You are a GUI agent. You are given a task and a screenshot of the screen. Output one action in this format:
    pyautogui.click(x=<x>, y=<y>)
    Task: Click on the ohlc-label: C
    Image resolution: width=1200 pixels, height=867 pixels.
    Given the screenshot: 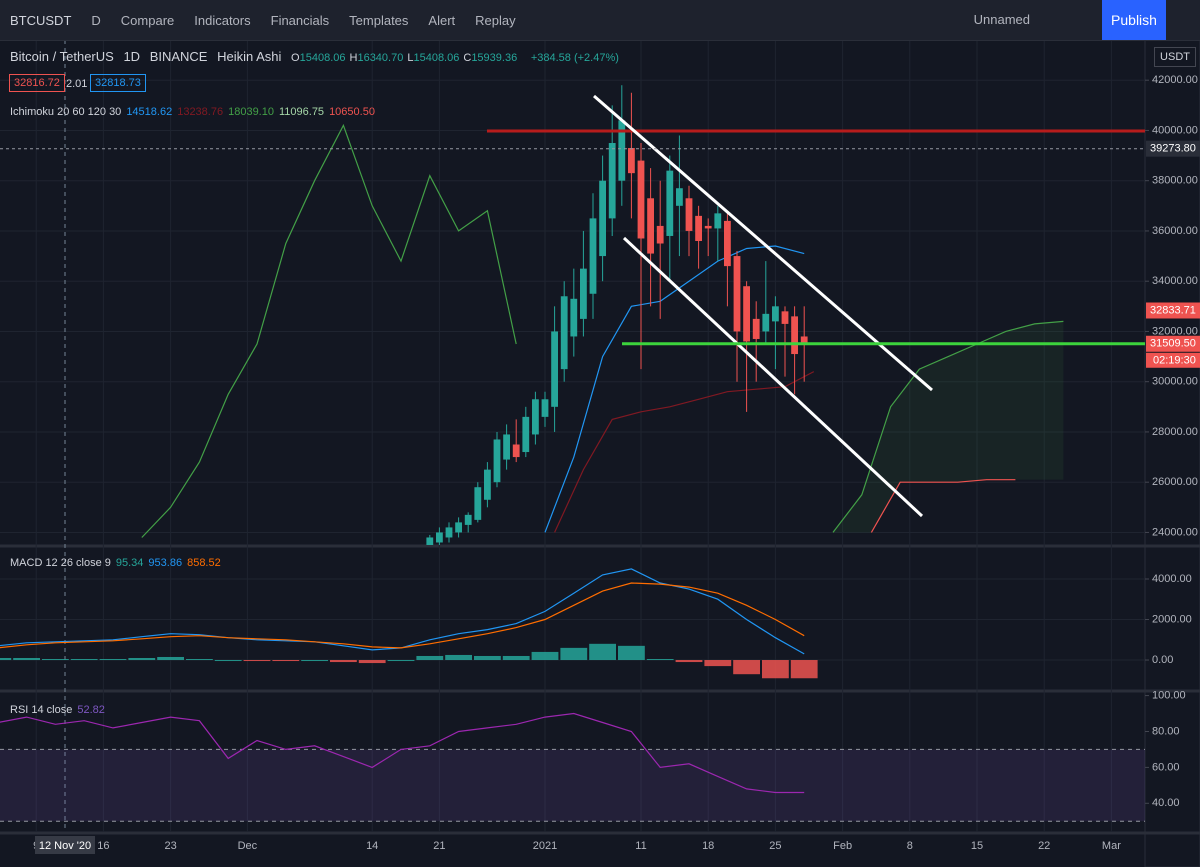 What is the action you would take?
    pyautogui.click(x=467, y=58)
    